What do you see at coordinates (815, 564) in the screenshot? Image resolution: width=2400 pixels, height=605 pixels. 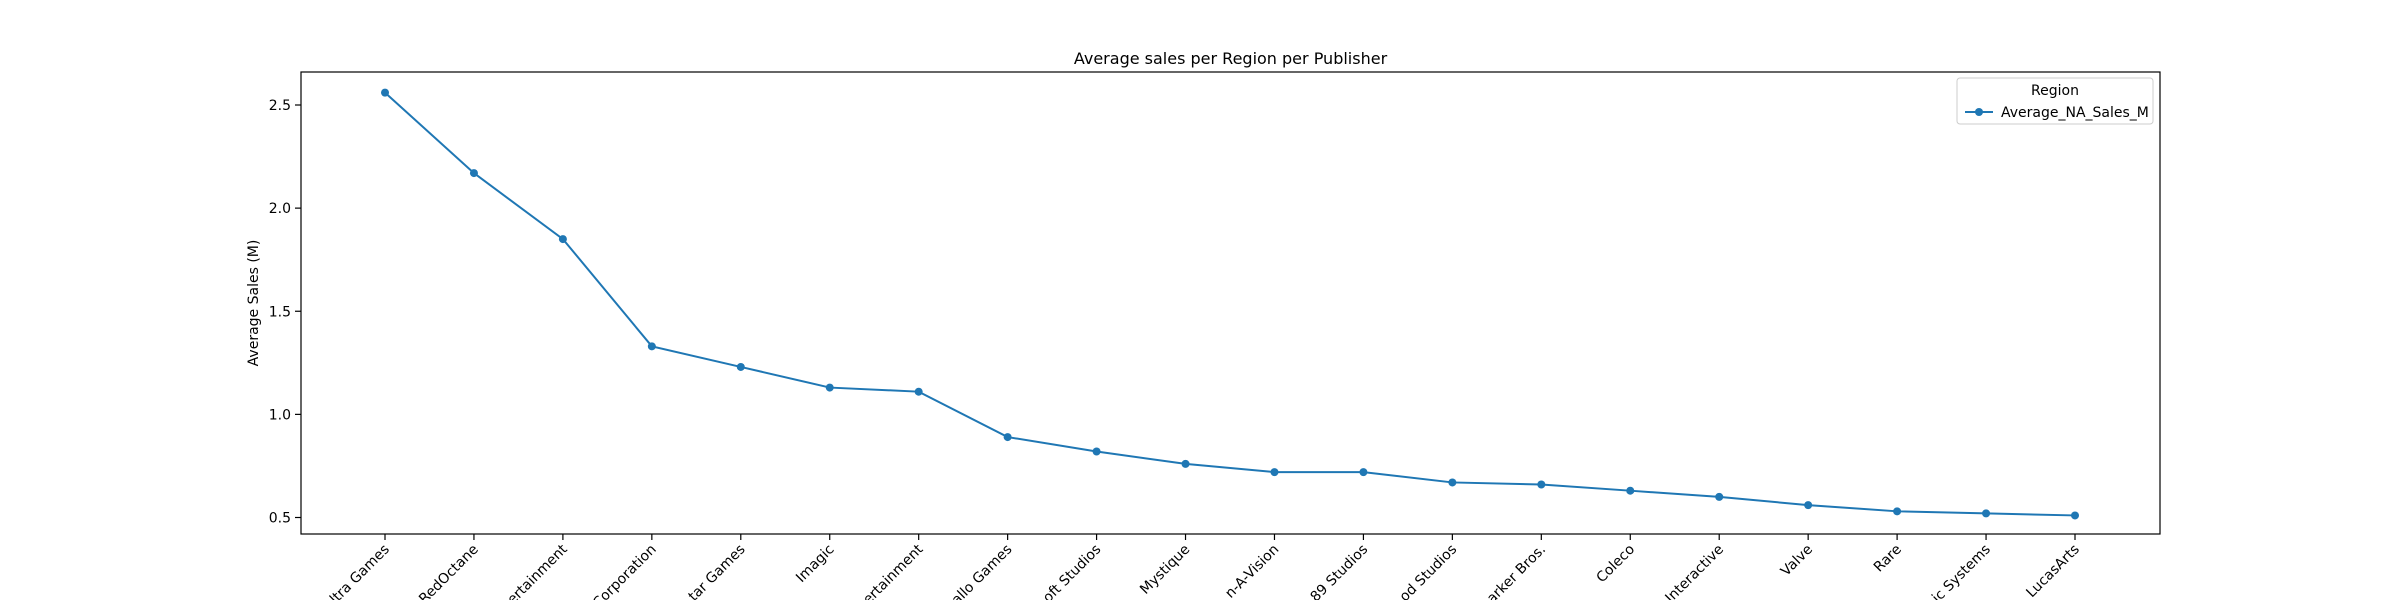 I see `x-tick-label: Imagic` at bounding box center [815, 564].